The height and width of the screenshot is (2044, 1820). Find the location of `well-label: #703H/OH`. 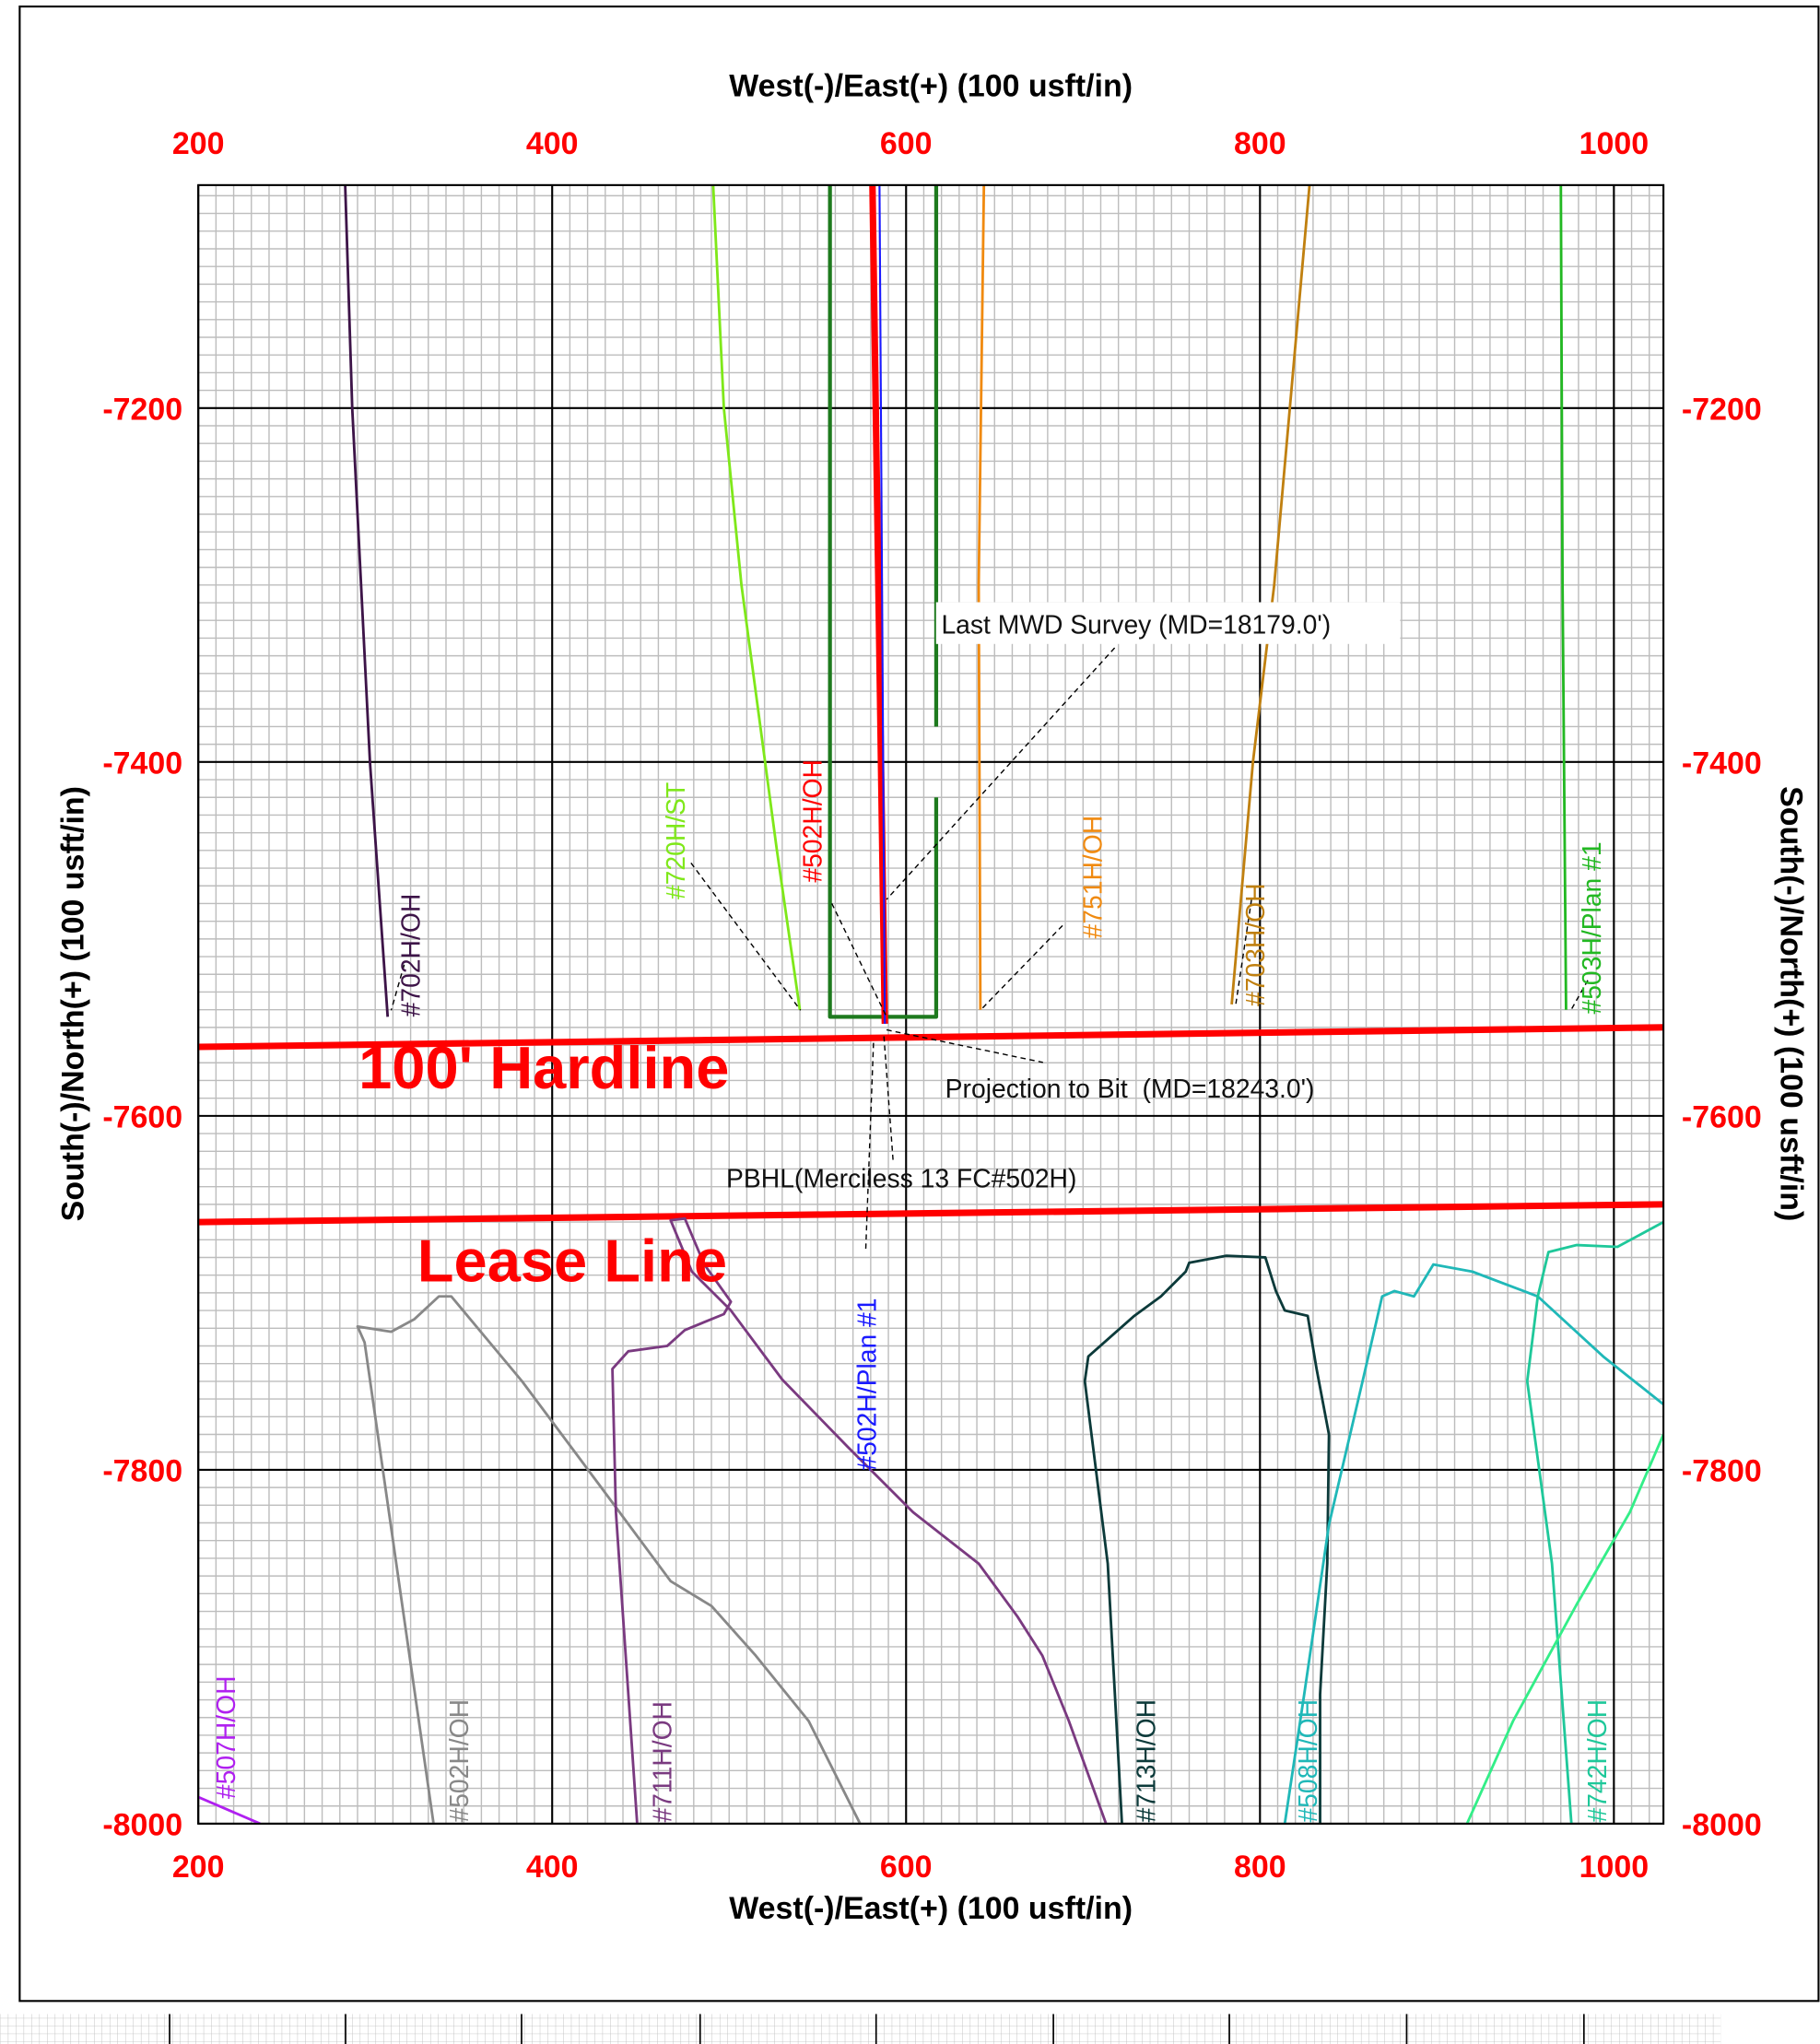

well-label: #703H/OH is located at coordinates (1255, 944).